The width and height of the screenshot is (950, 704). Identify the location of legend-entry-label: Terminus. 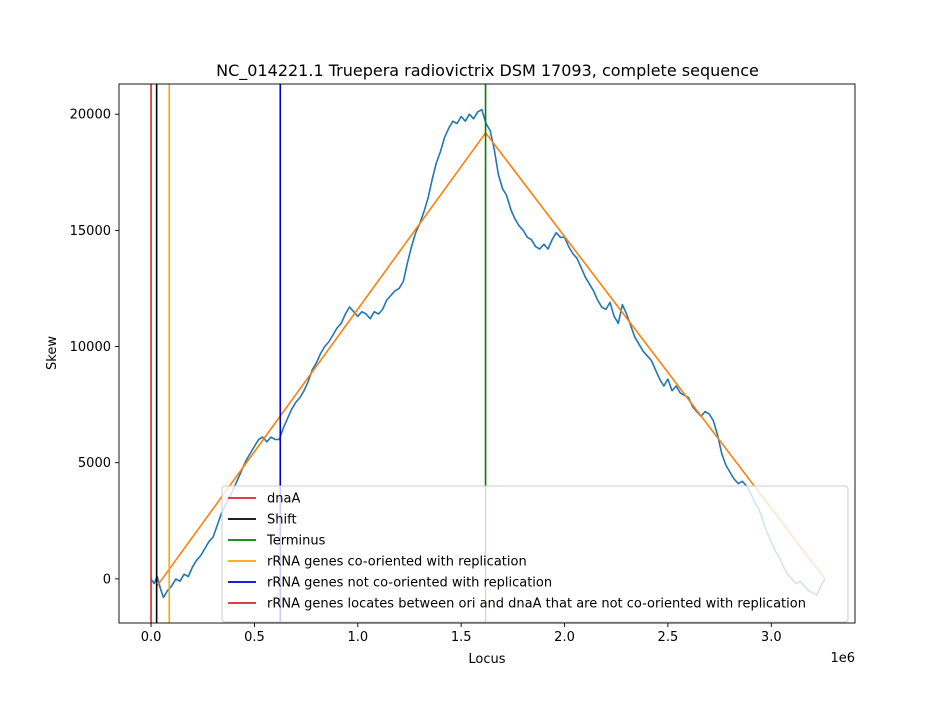
(296, 541).